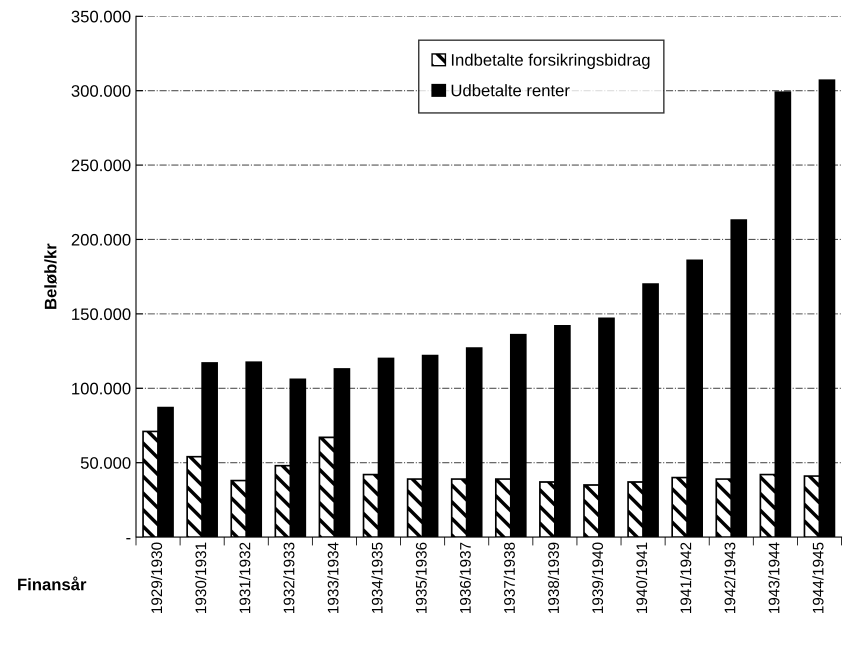 The image size is (850, 651). What do you see at coordinates (200, 577) in the screenshot?
I see `x-tick-label: 1930/1931` at bounding box center [200, 577].